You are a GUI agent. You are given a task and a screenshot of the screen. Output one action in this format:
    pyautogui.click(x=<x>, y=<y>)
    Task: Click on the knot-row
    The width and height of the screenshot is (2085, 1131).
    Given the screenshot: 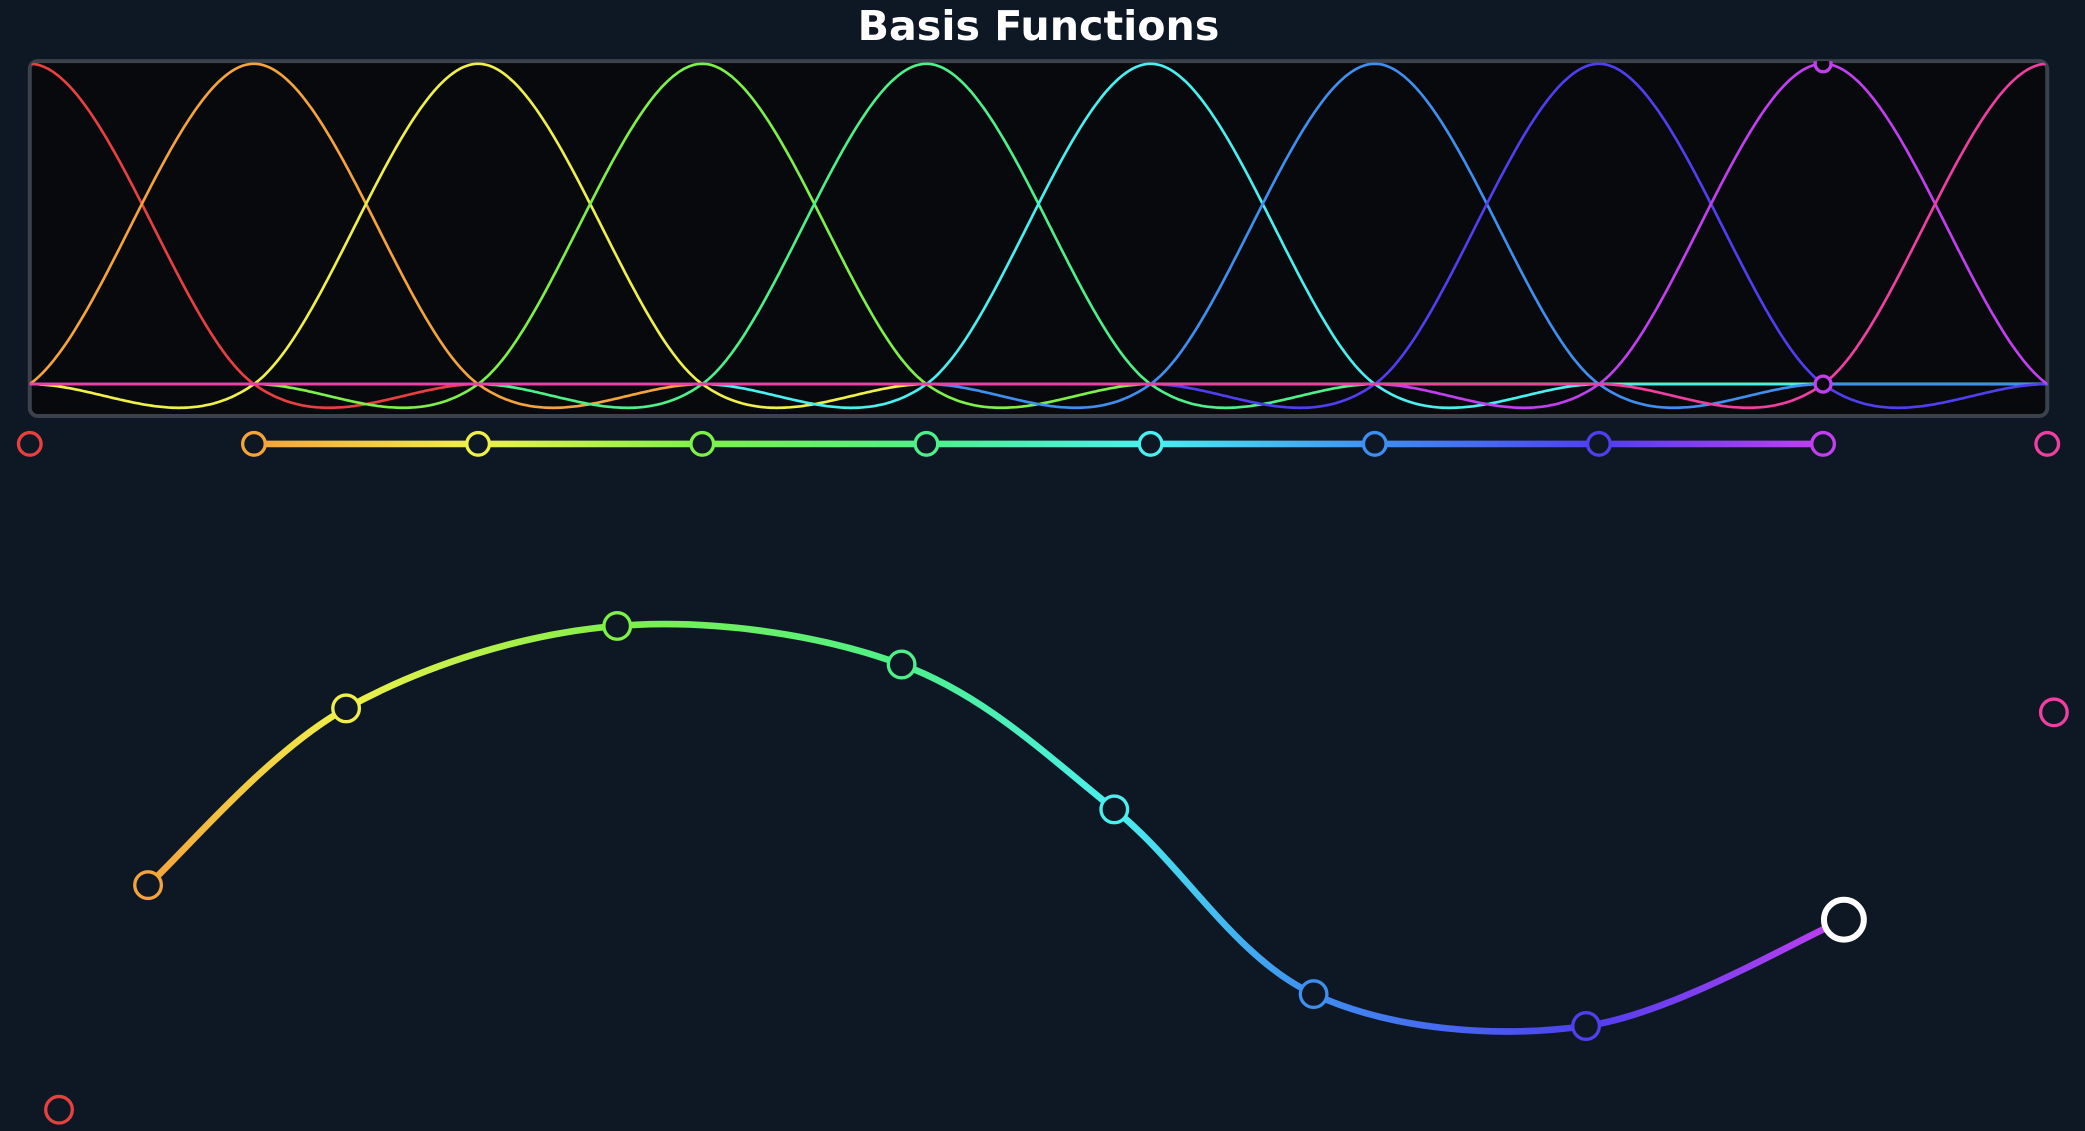 What is the action you would take?
    pyautogui.click(x=1038, y=443)
    